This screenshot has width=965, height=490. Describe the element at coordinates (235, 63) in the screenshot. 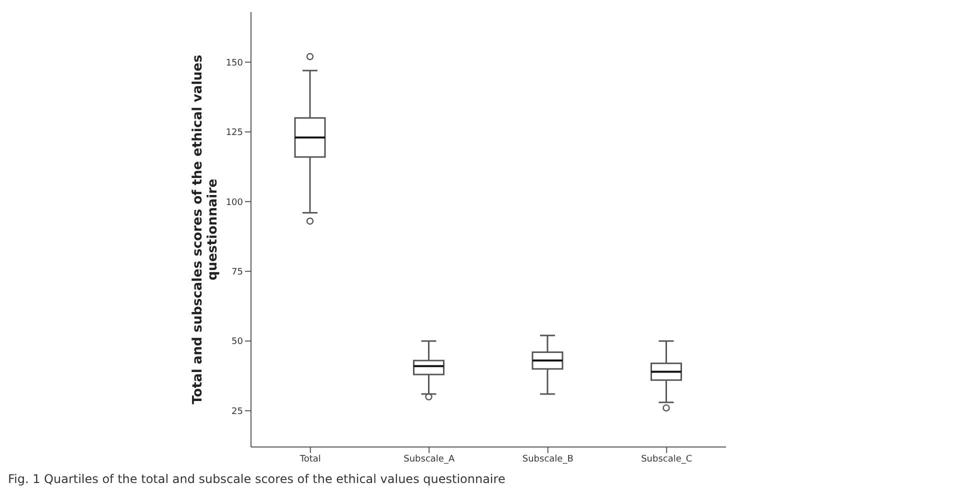

I see `y-tick-label: 150` at that location.